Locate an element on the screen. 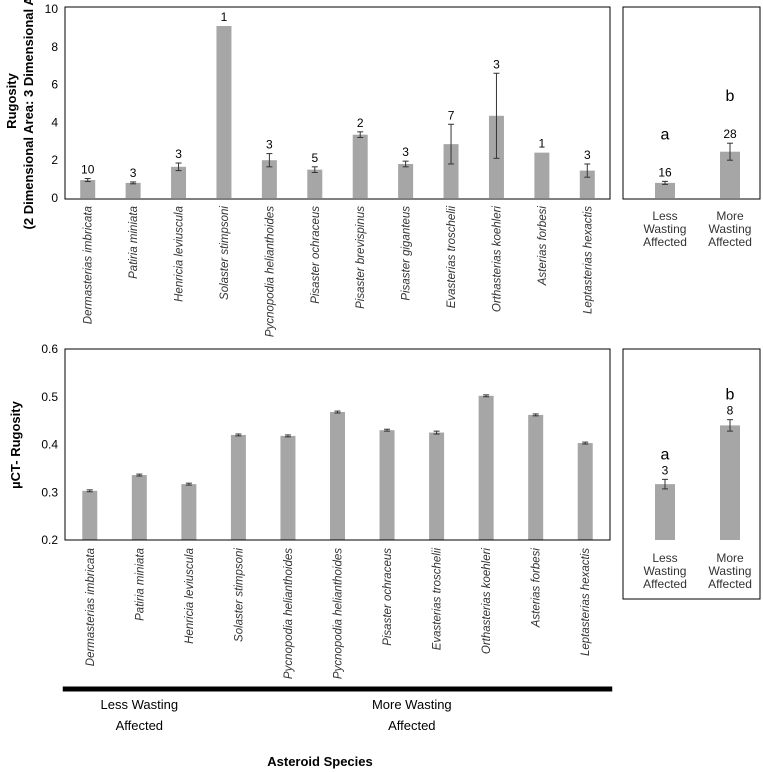  top-group-category-label: Less is located at coordinates (664, 216).